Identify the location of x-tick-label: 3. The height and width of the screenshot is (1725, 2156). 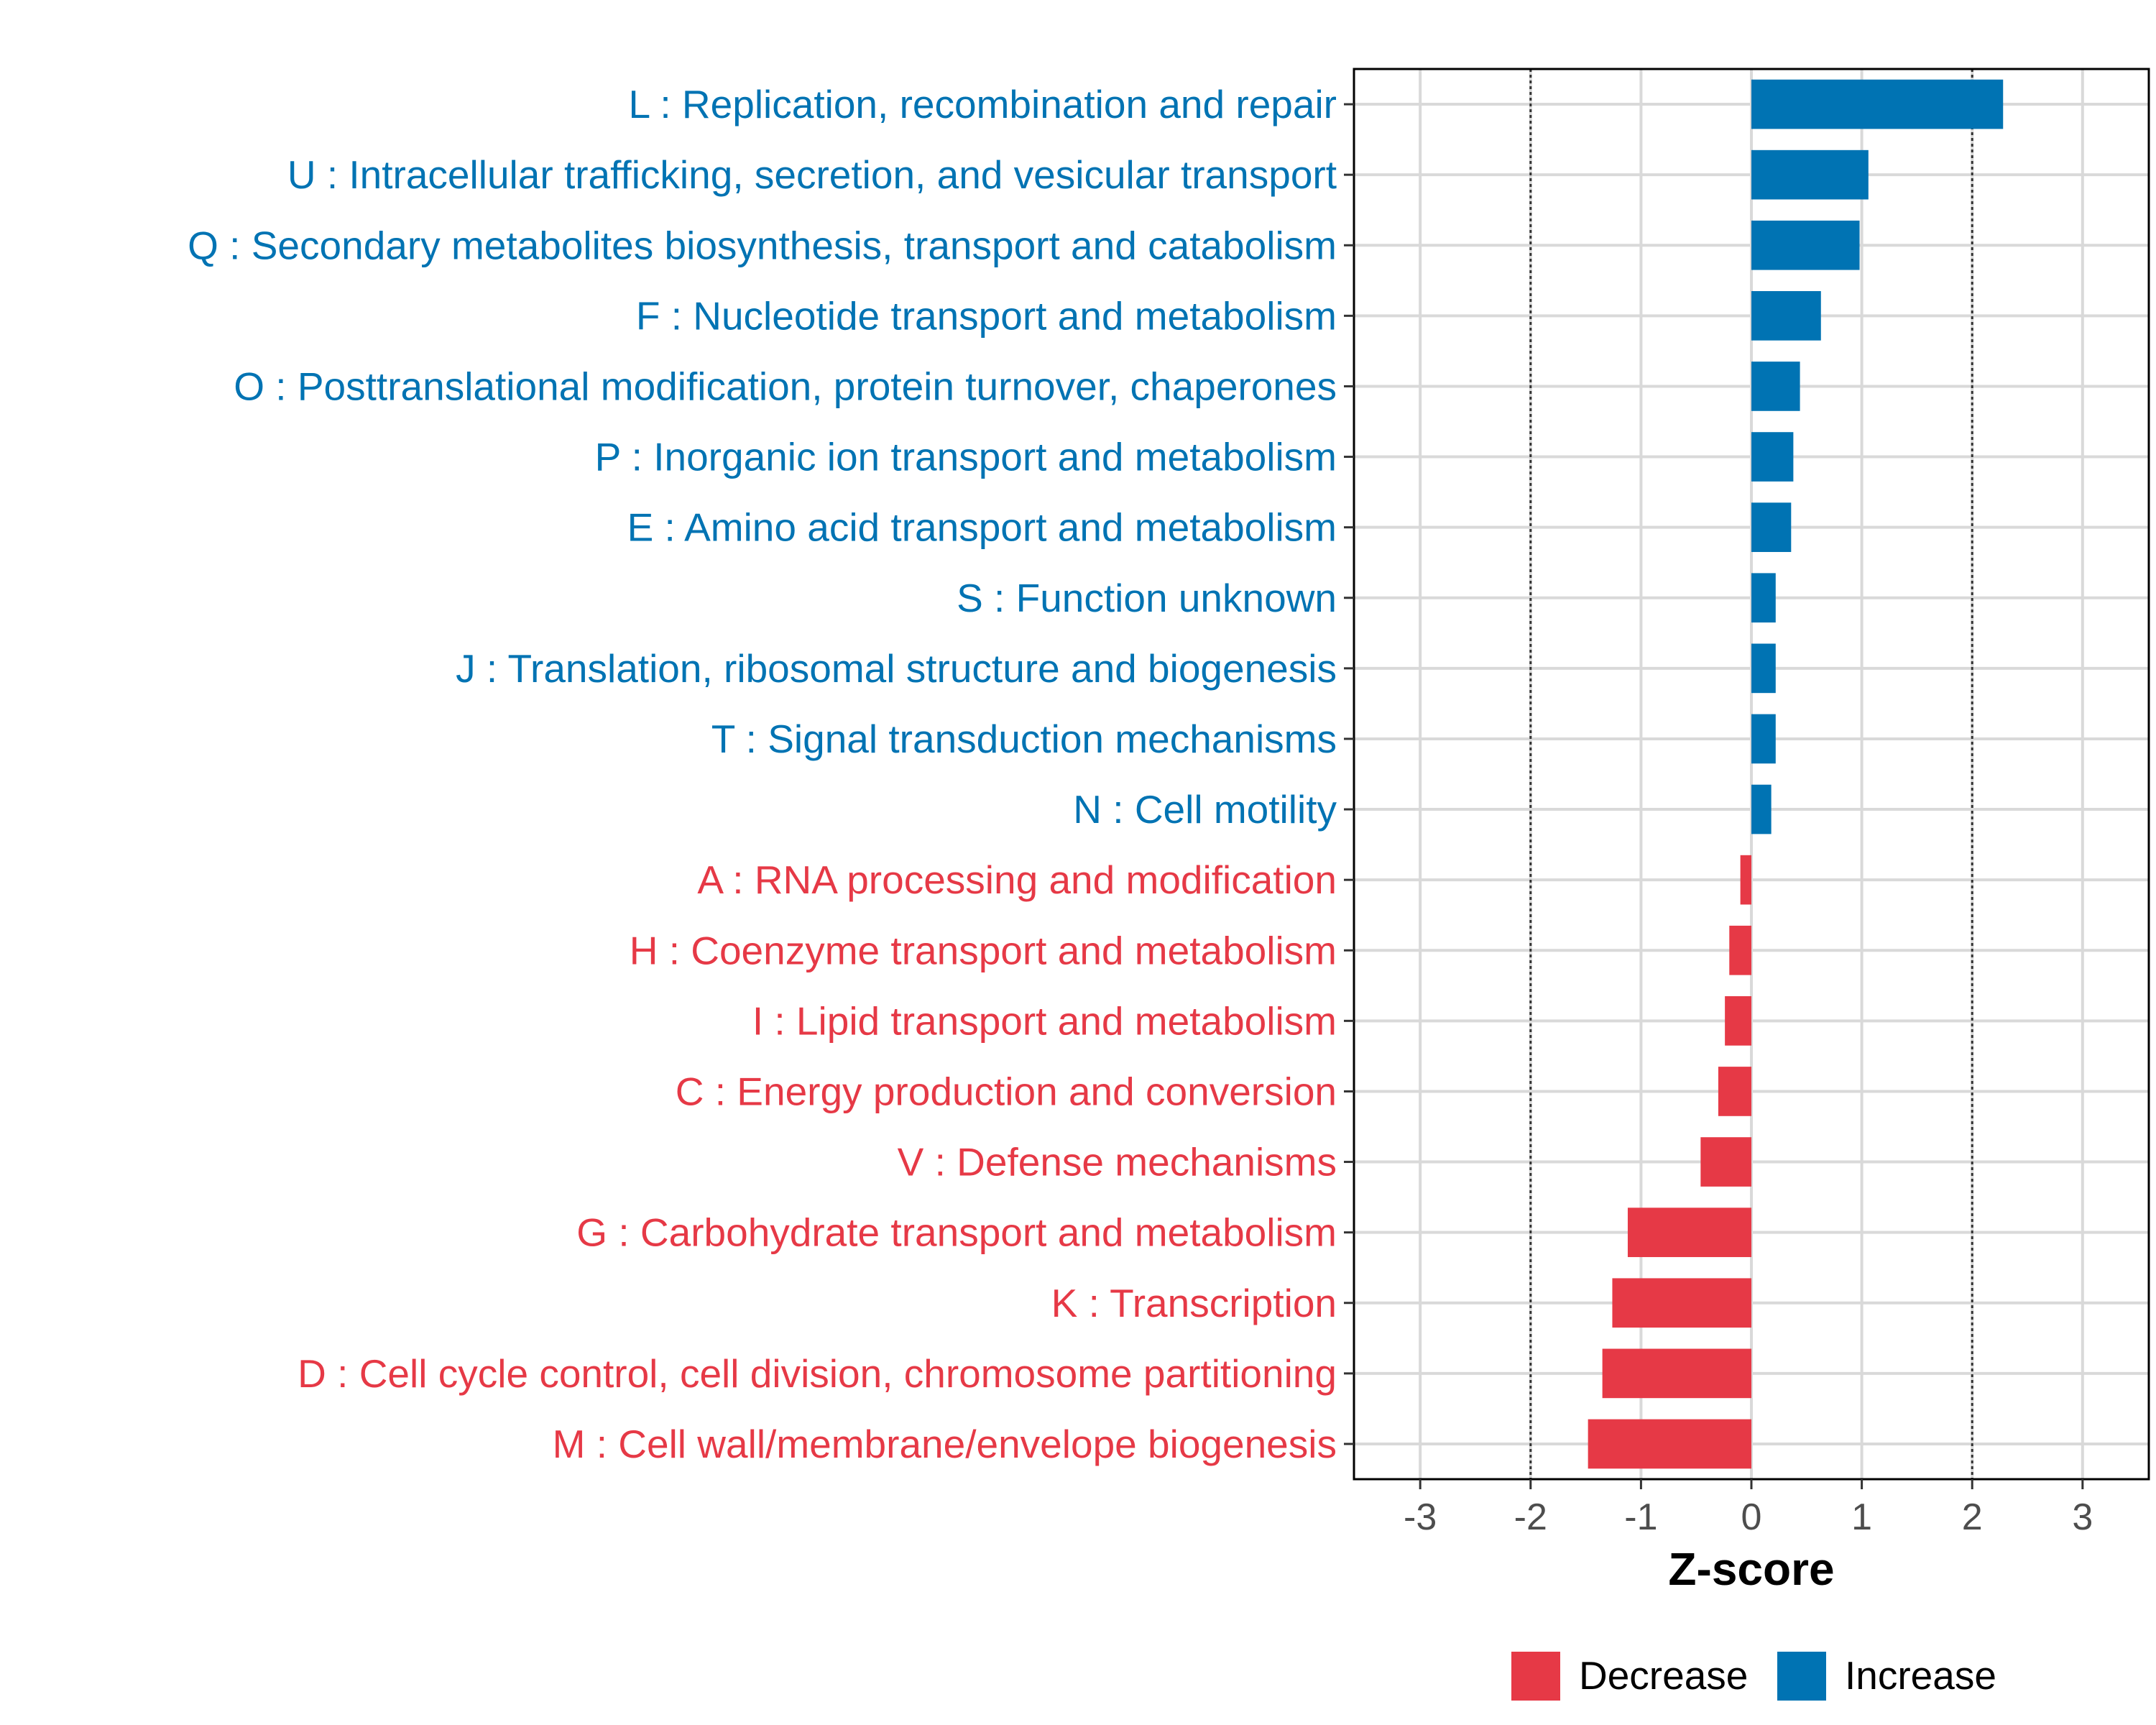
(2082, 1517).